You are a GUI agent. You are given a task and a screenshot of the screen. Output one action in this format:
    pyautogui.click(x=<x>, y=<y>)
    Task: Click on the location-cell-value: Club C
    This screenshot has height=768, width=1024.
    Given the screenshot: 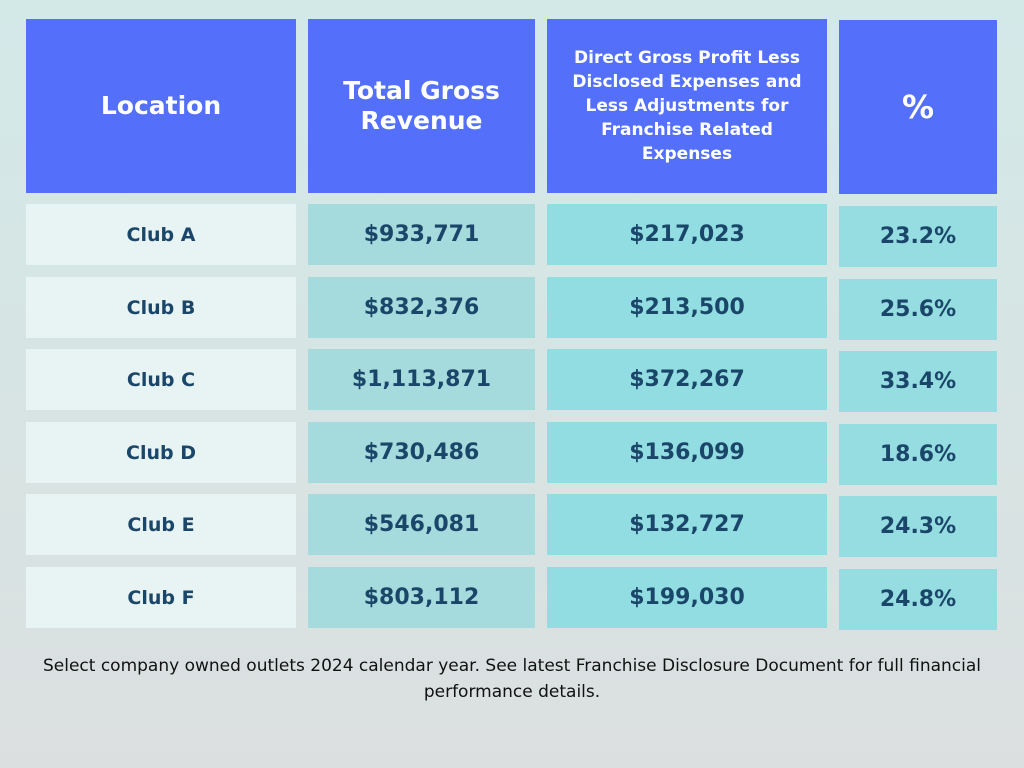 What is the action you would take?
    pyautogui.click(x=161, y=379)
    